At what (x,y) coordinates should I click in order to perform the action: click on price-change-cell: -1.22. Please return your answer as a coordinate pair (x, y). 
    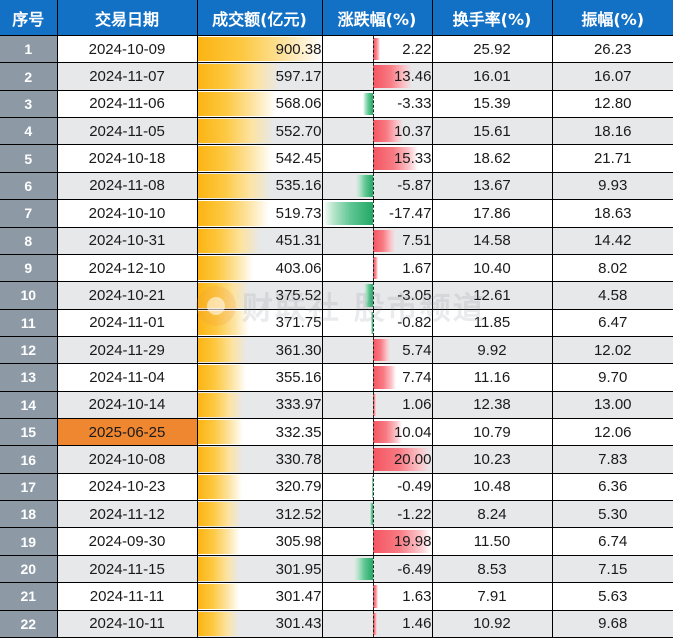
    Looking at the image, I should click on (377, 514).